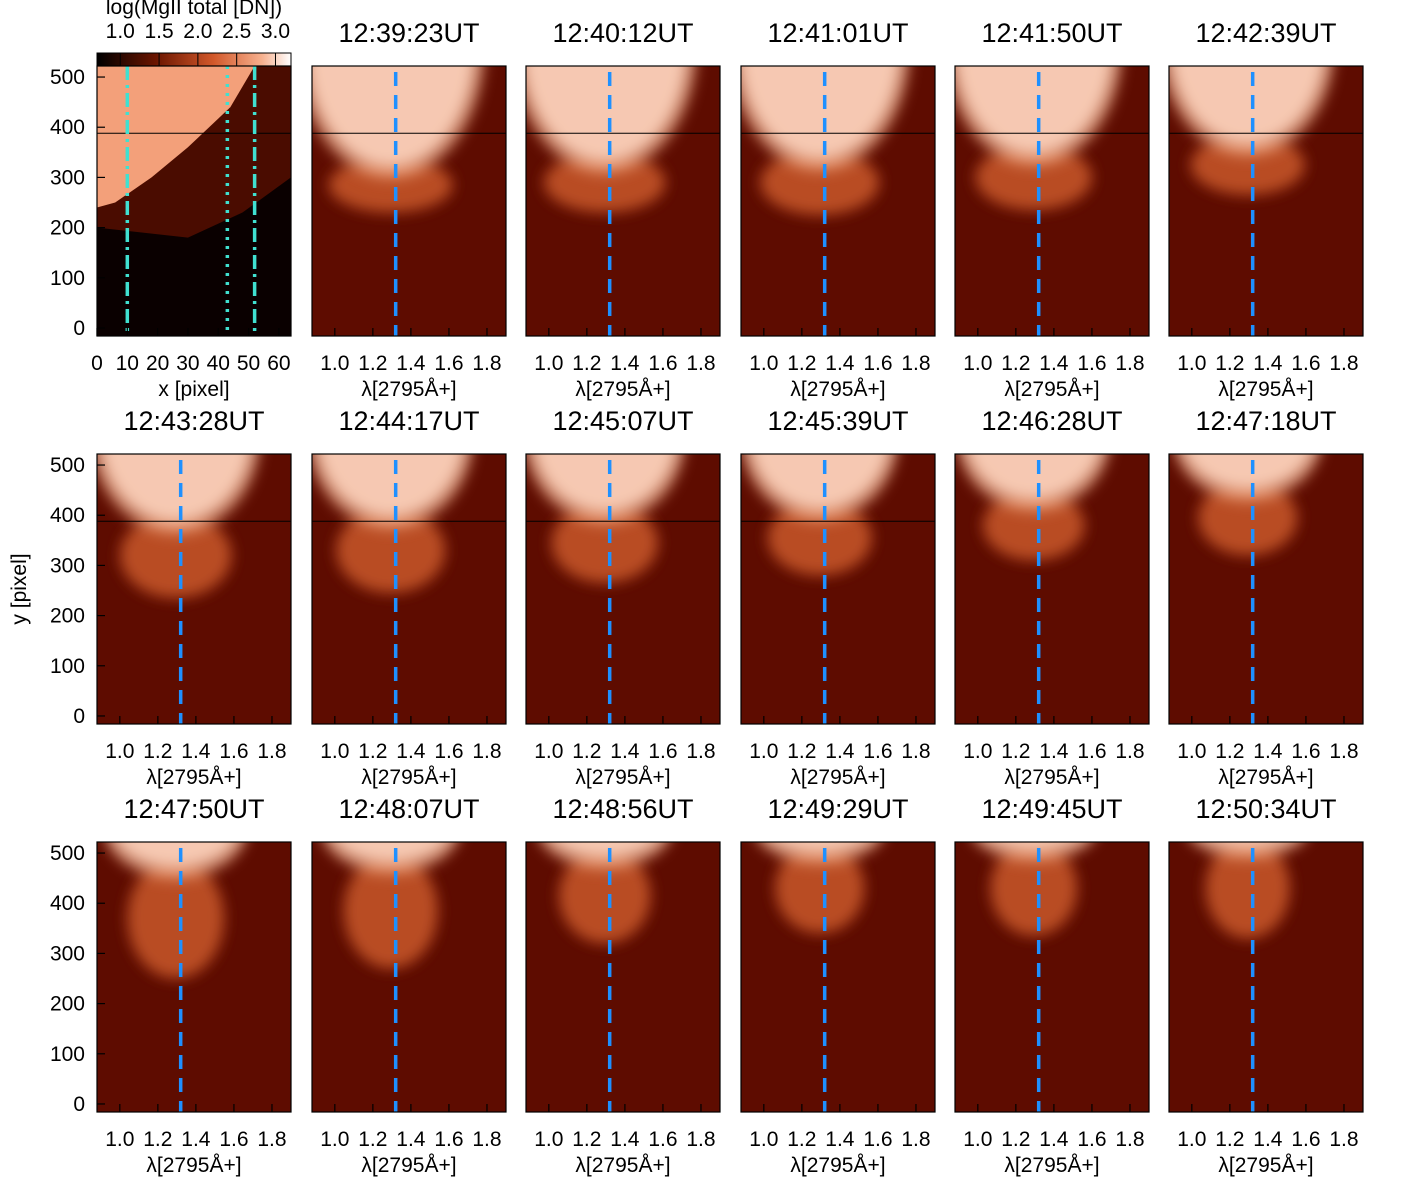 Image resolution: width=1406 pixels, height=1187 pixels. What do you see at coordinates (79, 328) in the screenshot?
I see `y-tick-label: 0` at bounding box center [79, 328].